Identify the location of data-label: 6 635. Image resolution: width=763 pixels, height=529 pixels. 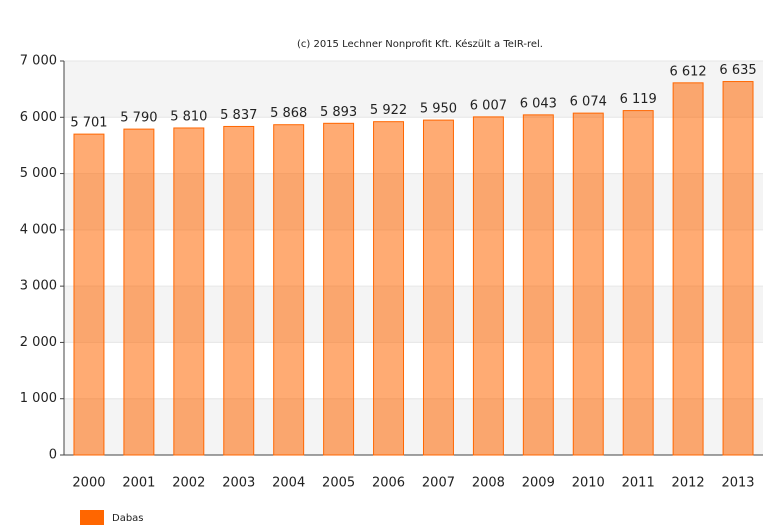
(737, 70).